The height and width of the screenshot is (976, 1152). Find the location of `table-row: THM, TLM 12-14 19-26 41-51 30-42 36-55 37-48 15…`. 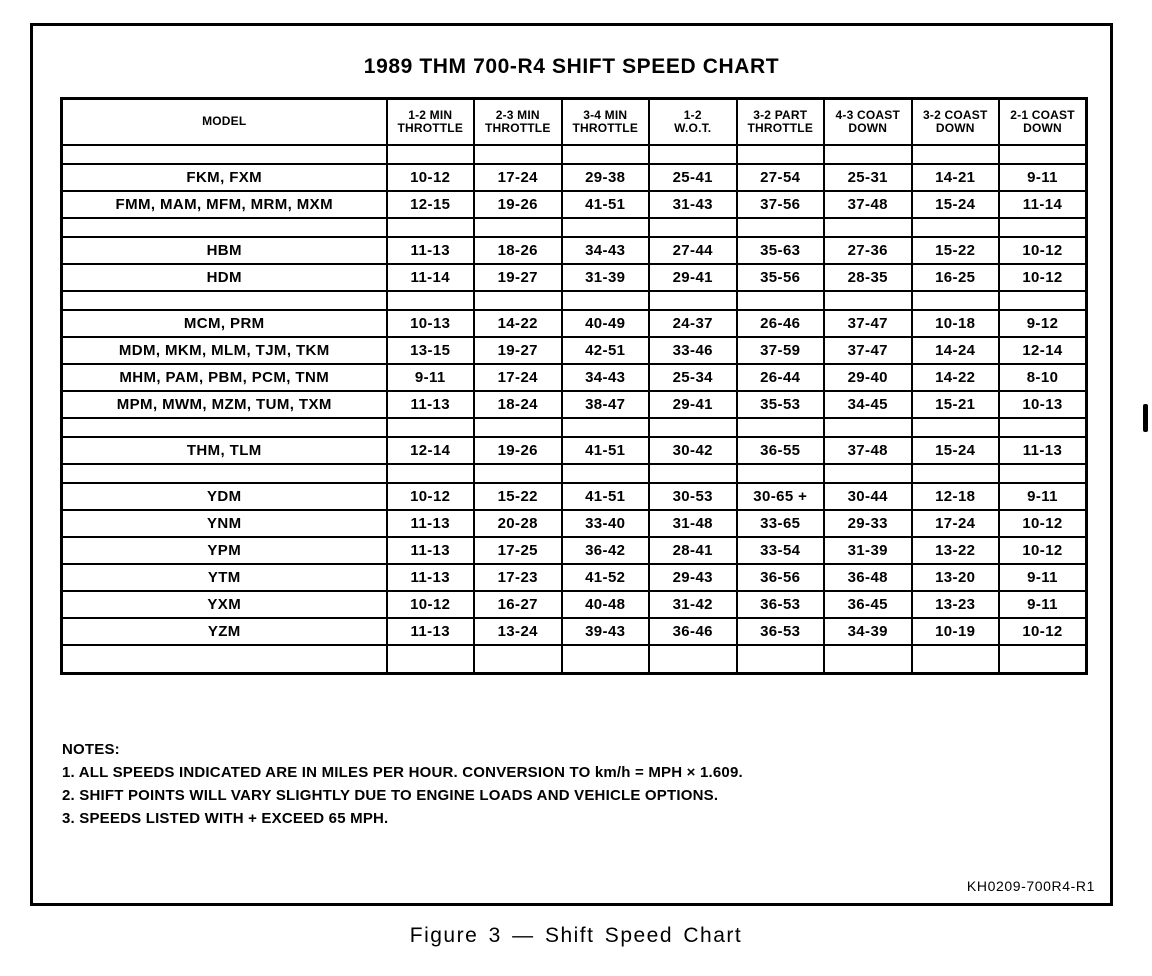

table-row: THM, TLM 12-14 19-26 41-51 30-42 36-55 37-48 15… is located at coordinates (574, 450).